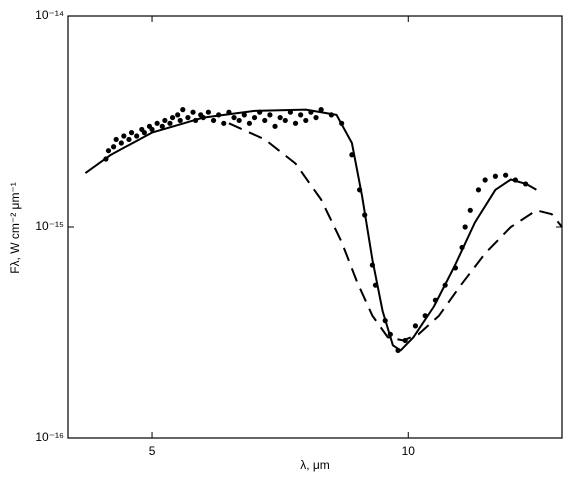  Describe the element at coordinates (409, 451) in the screenshot. I see `x-tick-label: 10` at that location.